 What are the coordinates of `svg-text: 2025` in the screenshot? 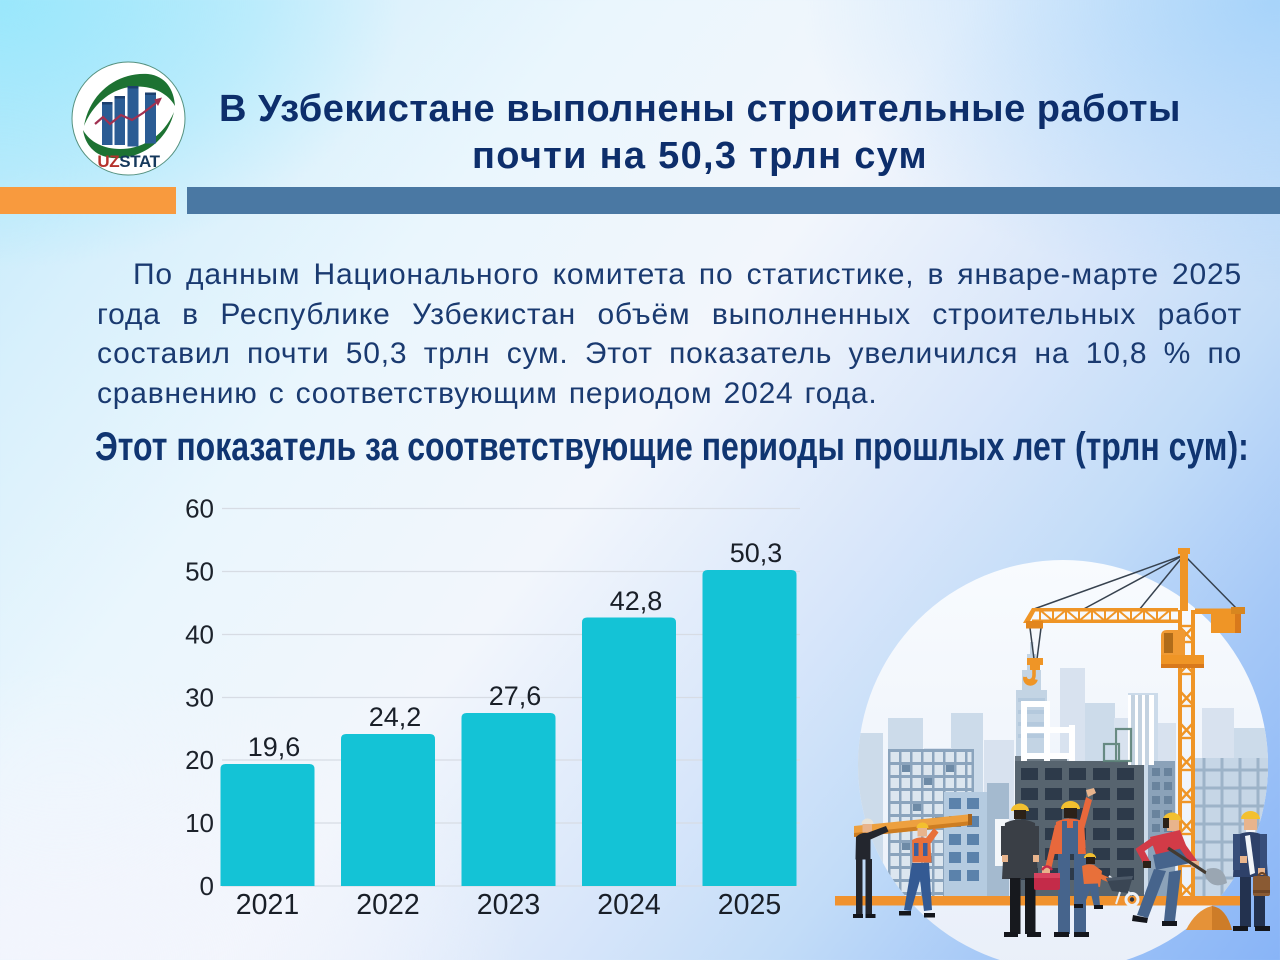 It's located at (749, 905).